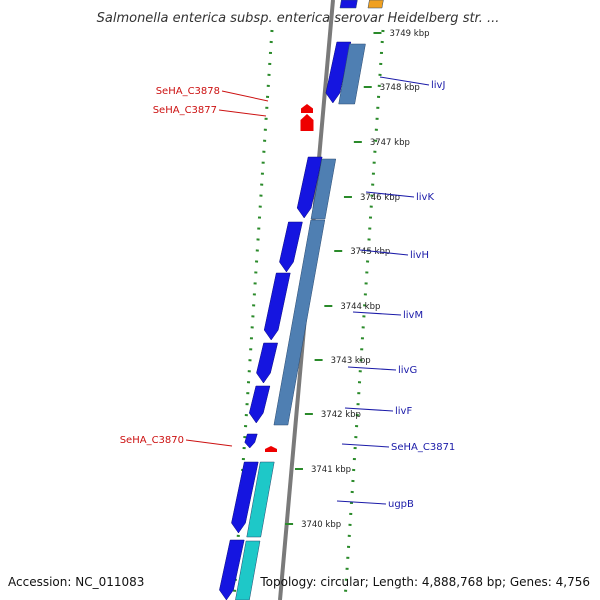 The width and height of the screenshot is (600, 600). I want to click on rev-SeHA_C3877, so click(307, 122).